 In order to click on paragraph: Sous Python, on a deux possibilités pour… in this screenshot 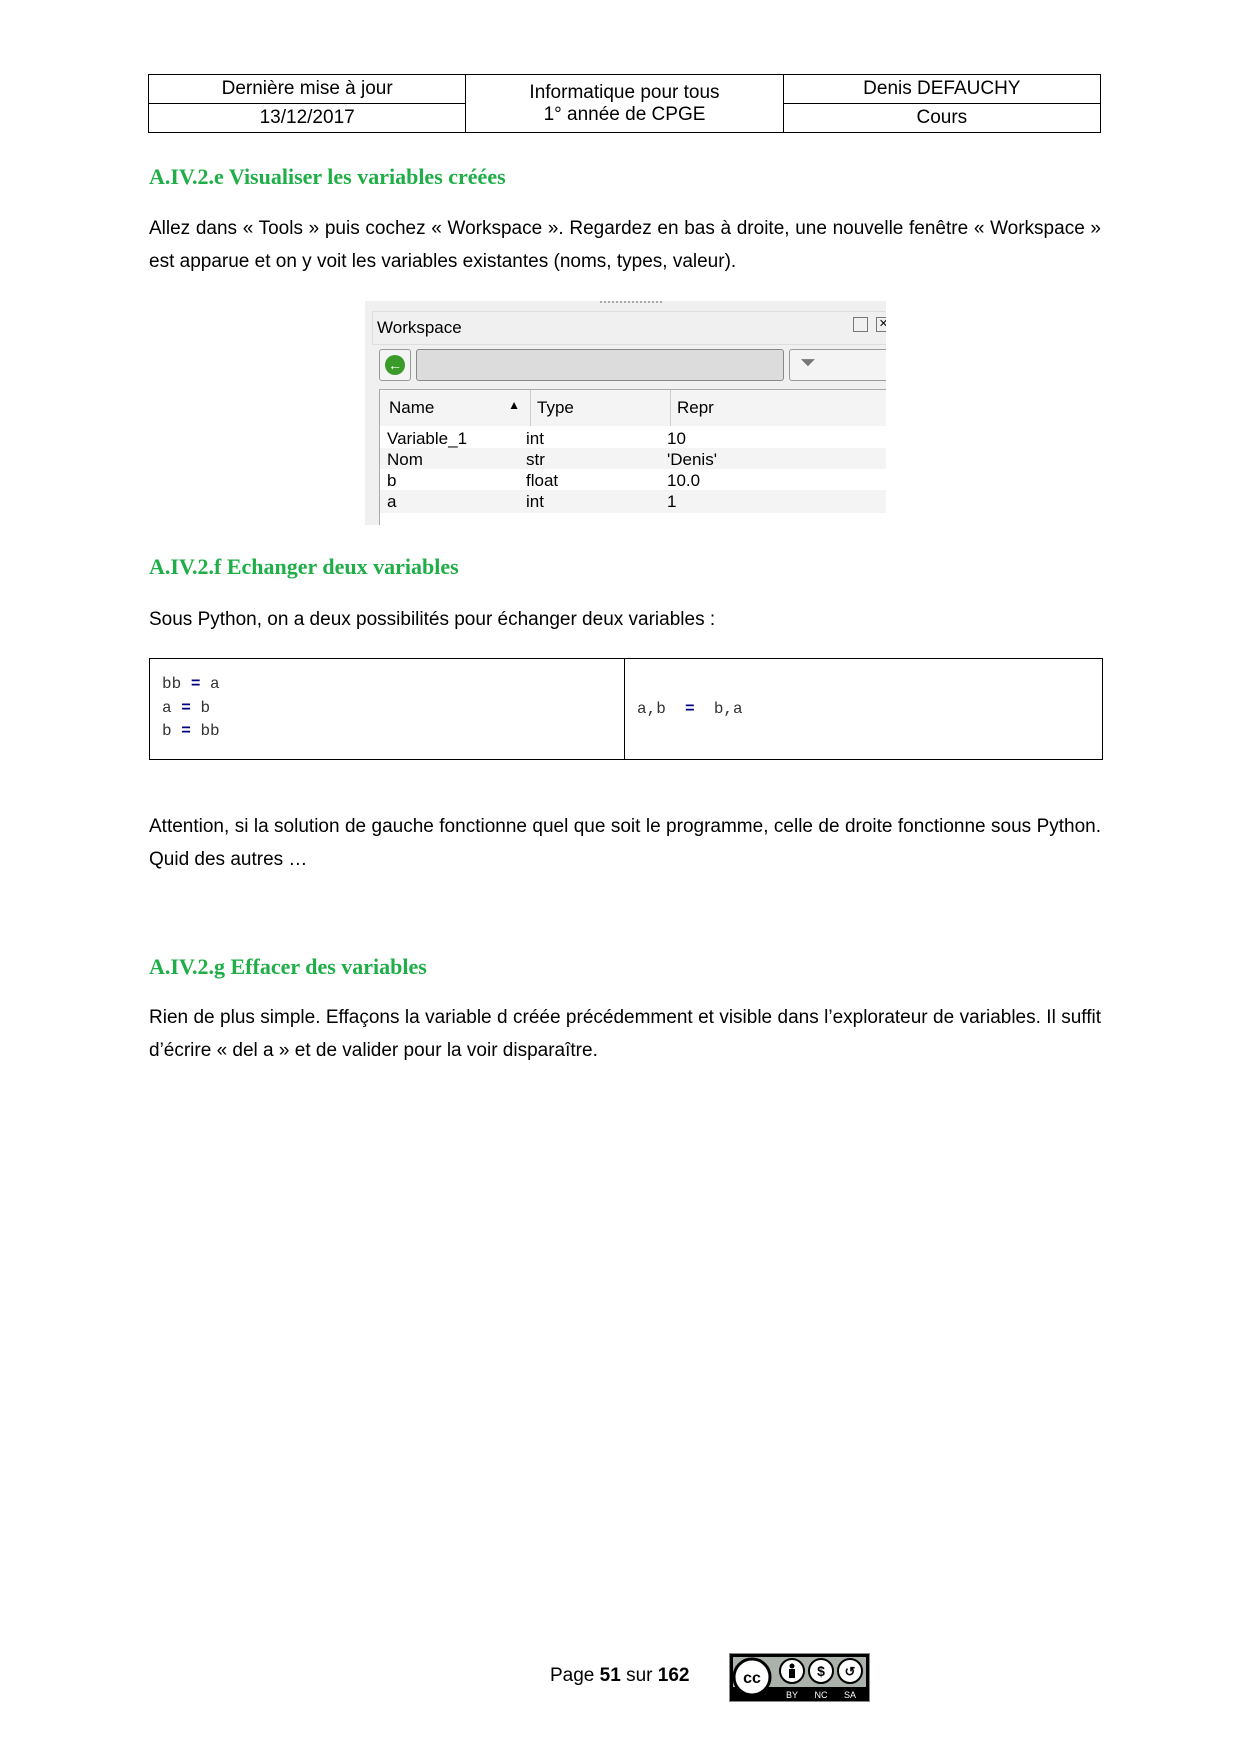, I will do `click(432, 619)`.